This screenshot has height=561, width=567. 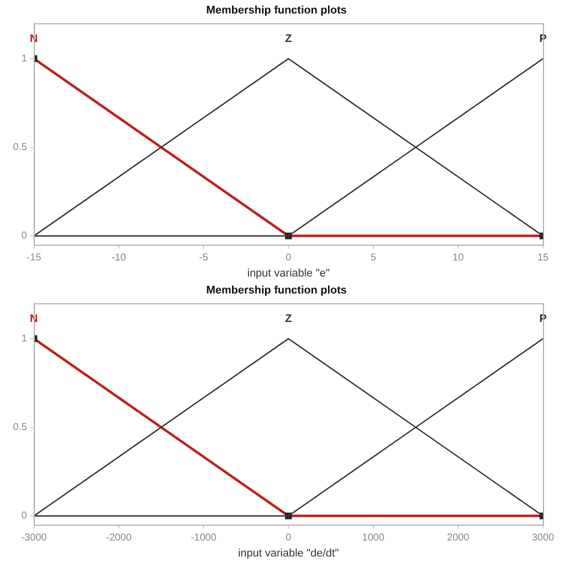 I want to click on x-tick-label: 3000, so click(x=543, y=538).